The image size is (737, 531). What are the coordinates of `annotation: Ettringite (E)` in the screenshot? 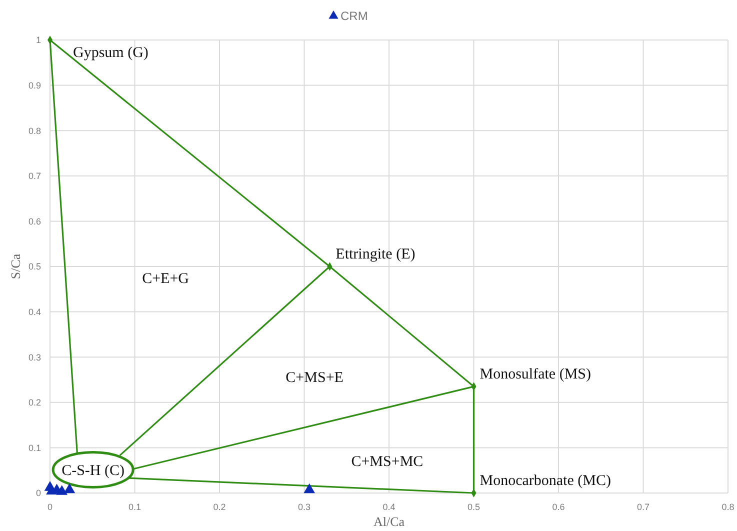 It's located at (376, 254).